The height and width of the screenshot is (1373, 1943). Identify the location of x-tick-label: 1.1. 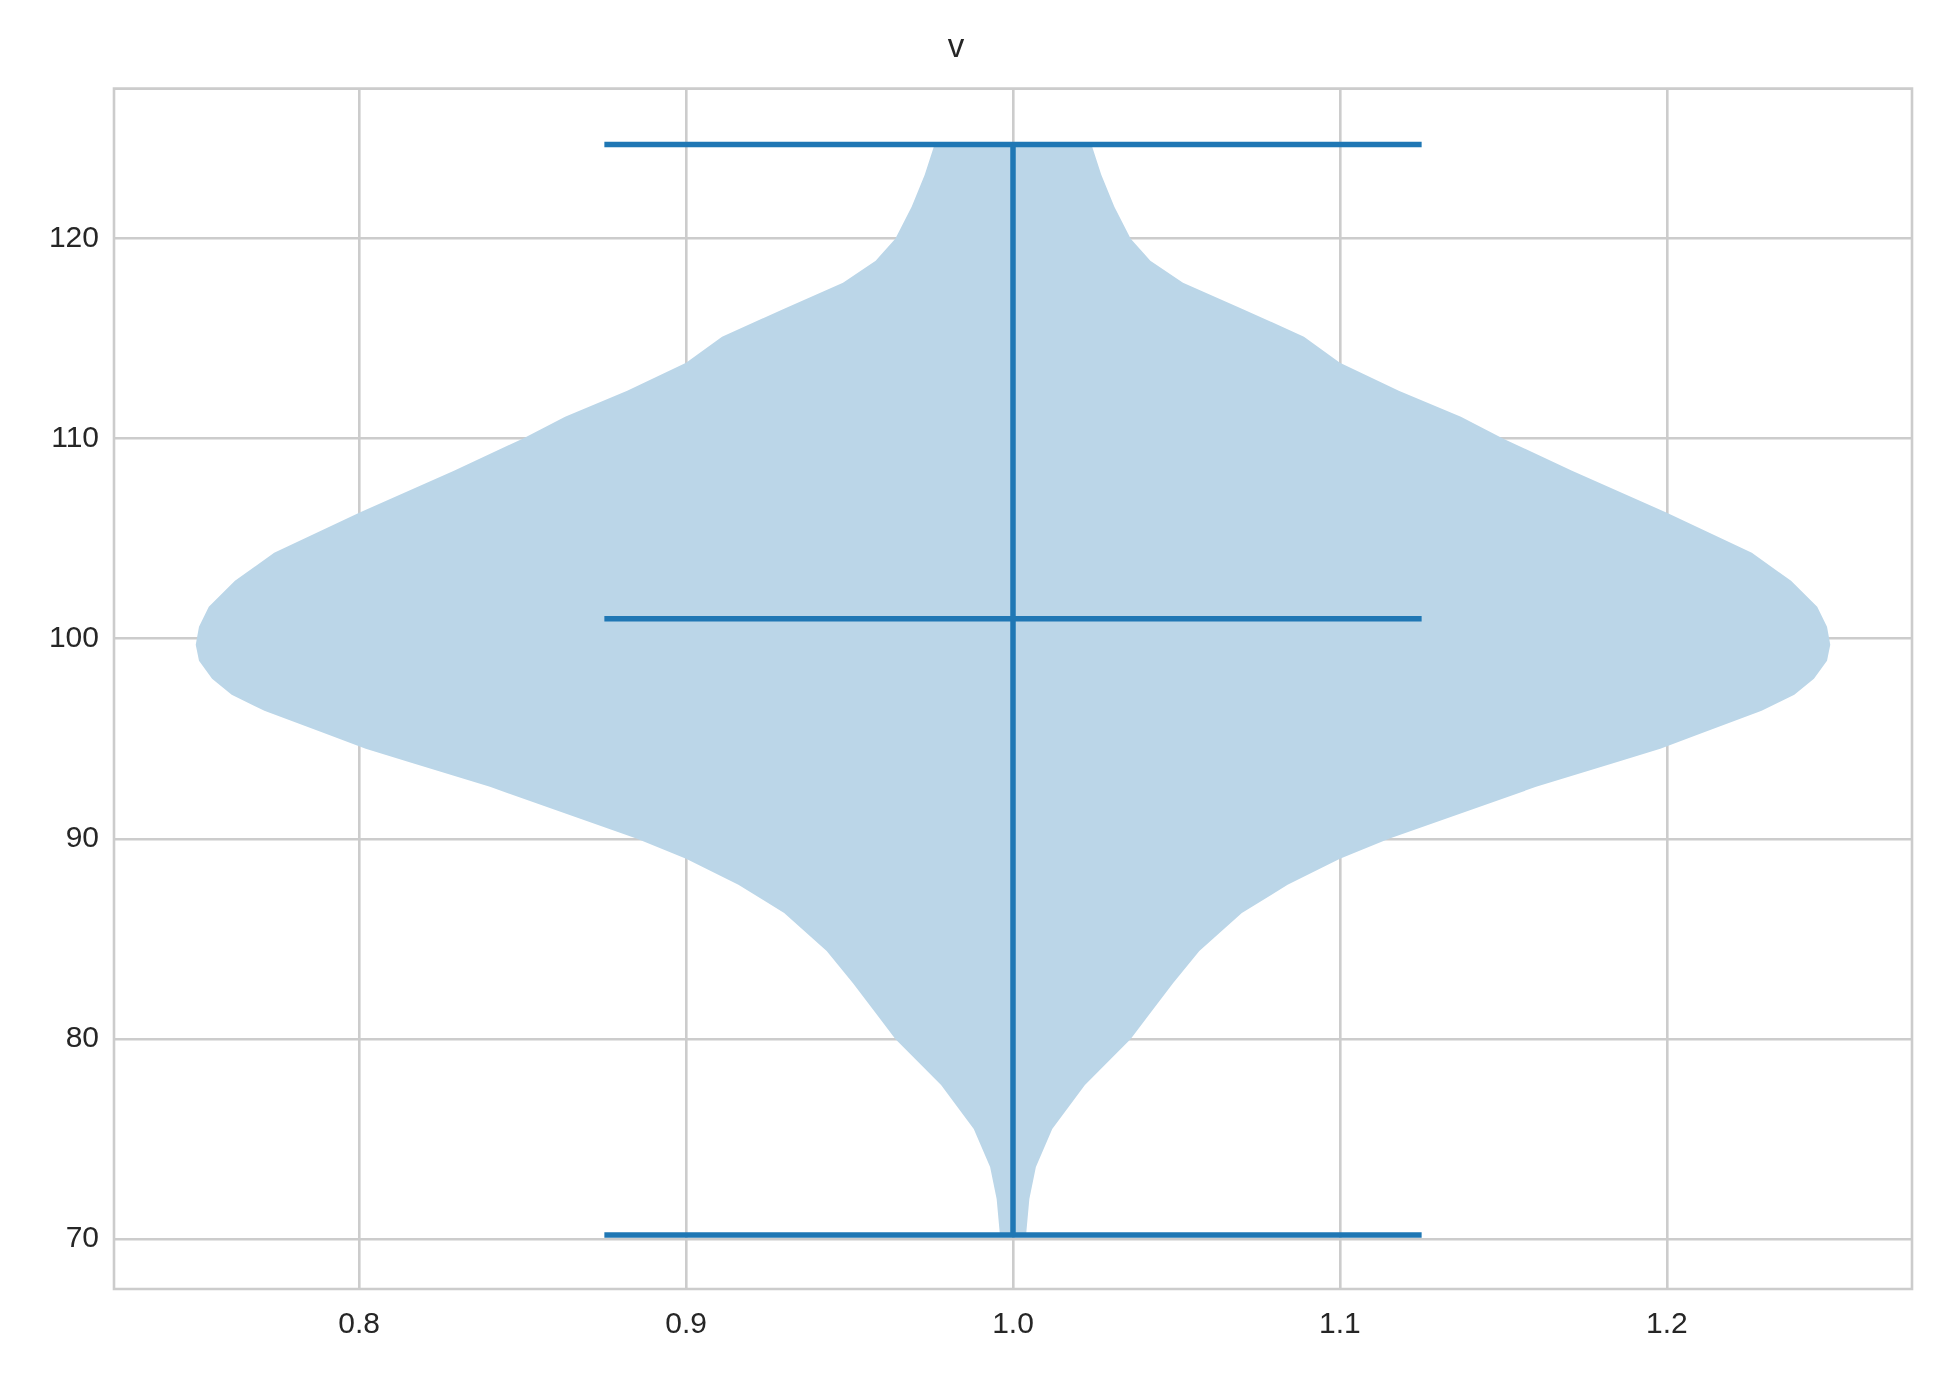
(1340, 1323).